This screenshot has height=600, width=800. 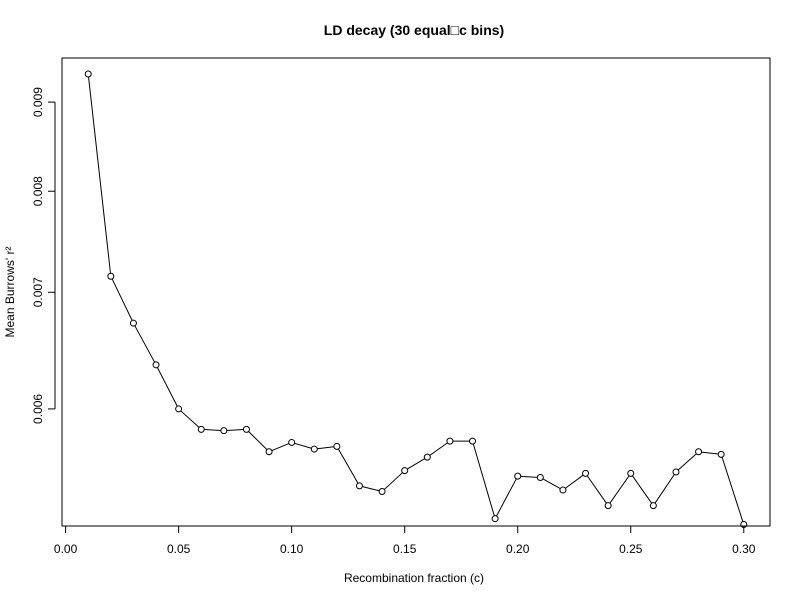 What do you see at coordinates (38, 191) in the screenshot?
I see `y-tick-label: 0.008` at bounding box center [38, 191].